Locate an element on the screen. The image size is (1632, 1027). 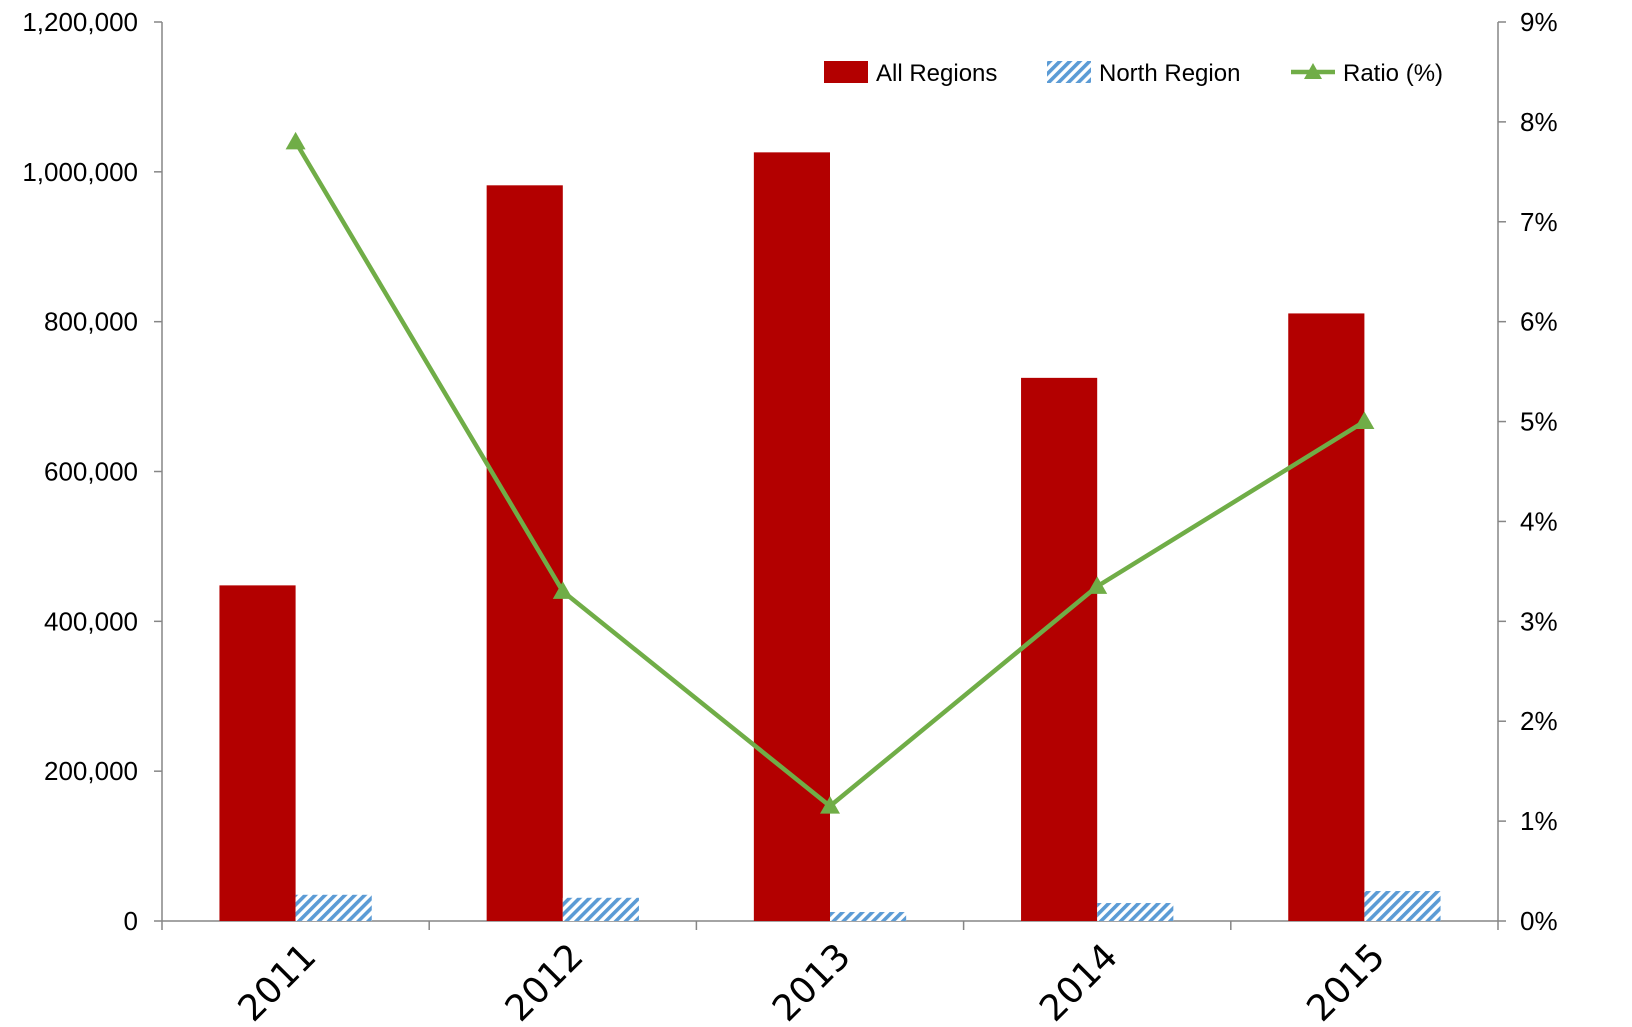
y-right-tick-label: 5% is located at coordinates (1539, 422).